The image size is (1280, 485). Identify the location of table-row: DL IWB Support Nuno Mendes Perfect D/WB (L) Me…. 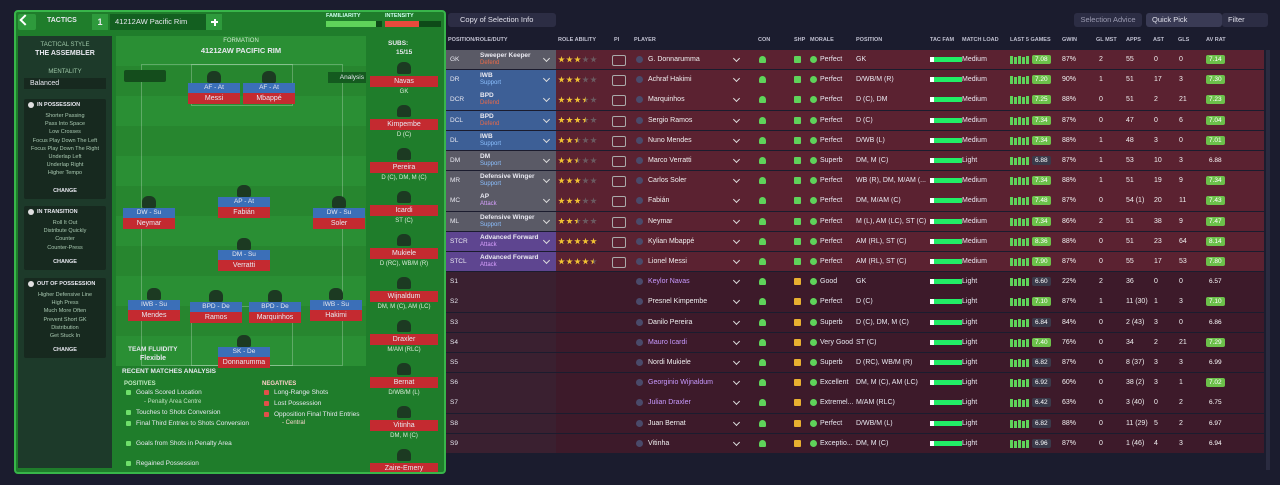
(855, 140).